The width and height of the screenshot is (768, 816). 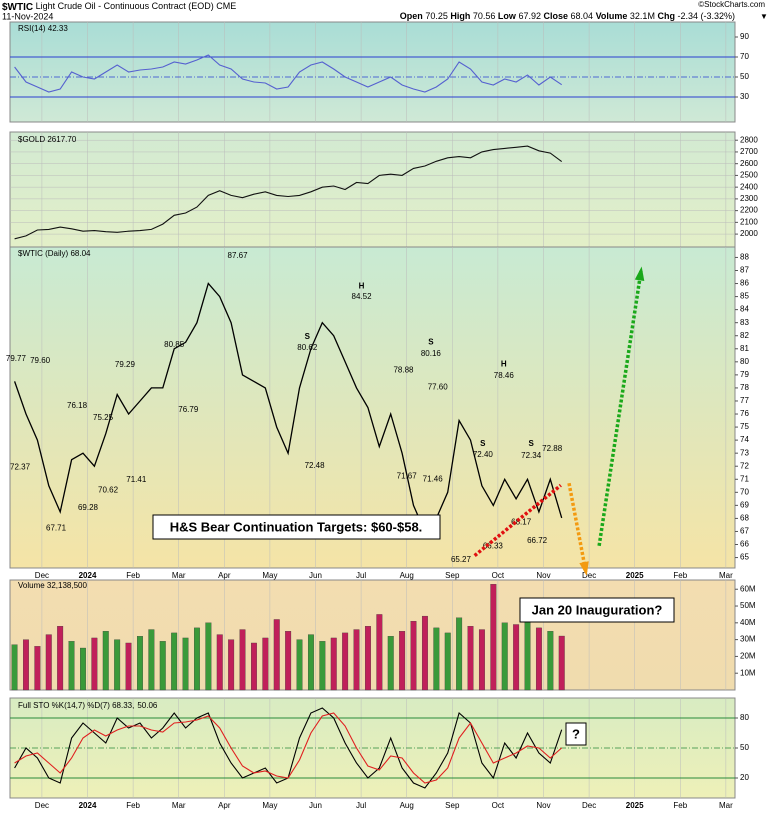 What do you see at coordinates (764, 16) in the screenshot?
I see `down-arrow: ▼` at bounding box center [764, 16].